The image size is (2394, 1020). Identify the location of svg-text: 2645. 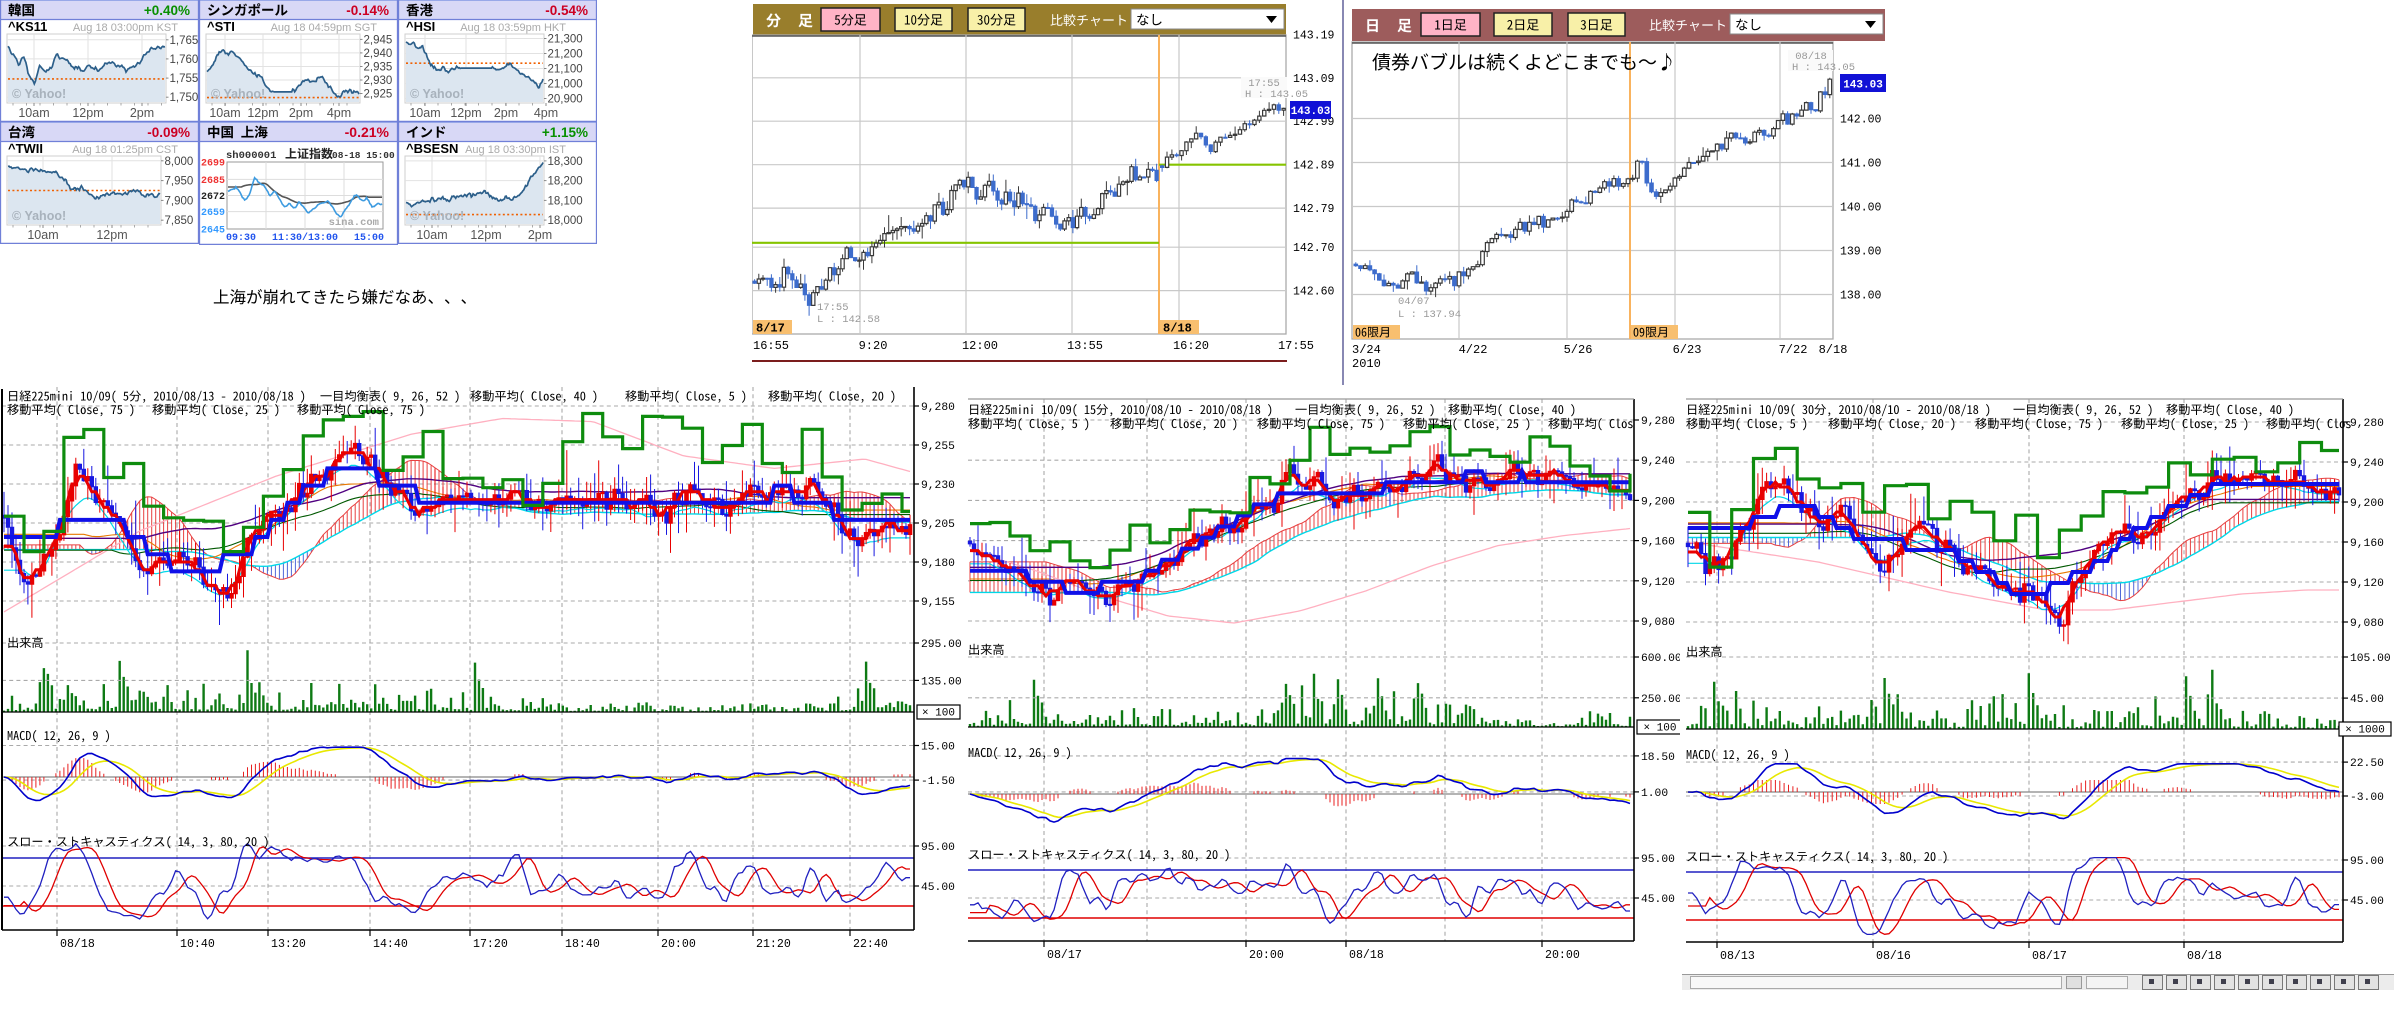
(213, 231).